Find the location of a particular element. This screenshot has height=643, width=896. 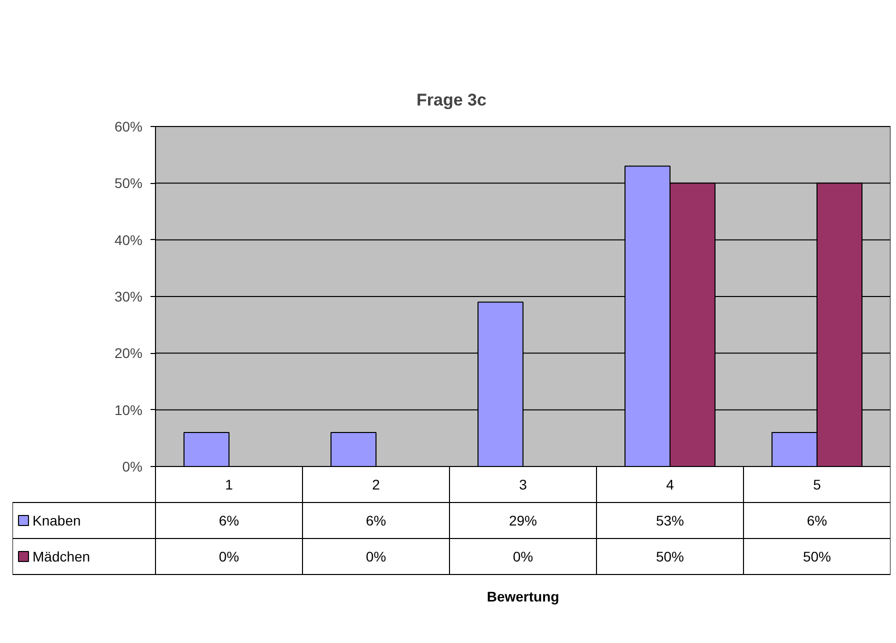

data-label: 53% is located at coordinates (670, 520).